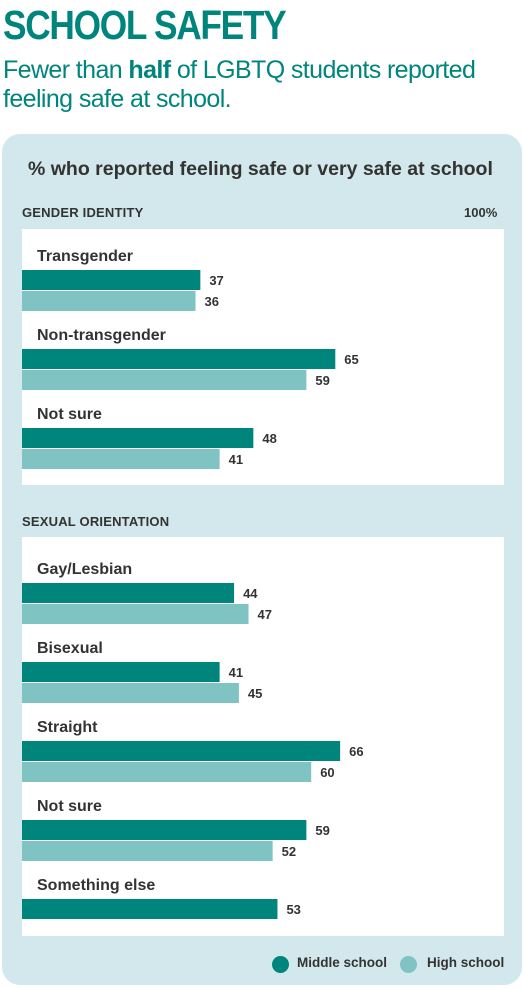  What do you see at coordinates (250, 593) in the screenshot?
I see `value-label-gay-lesbian-middle-school: 44` at bounding box center [250, 593].